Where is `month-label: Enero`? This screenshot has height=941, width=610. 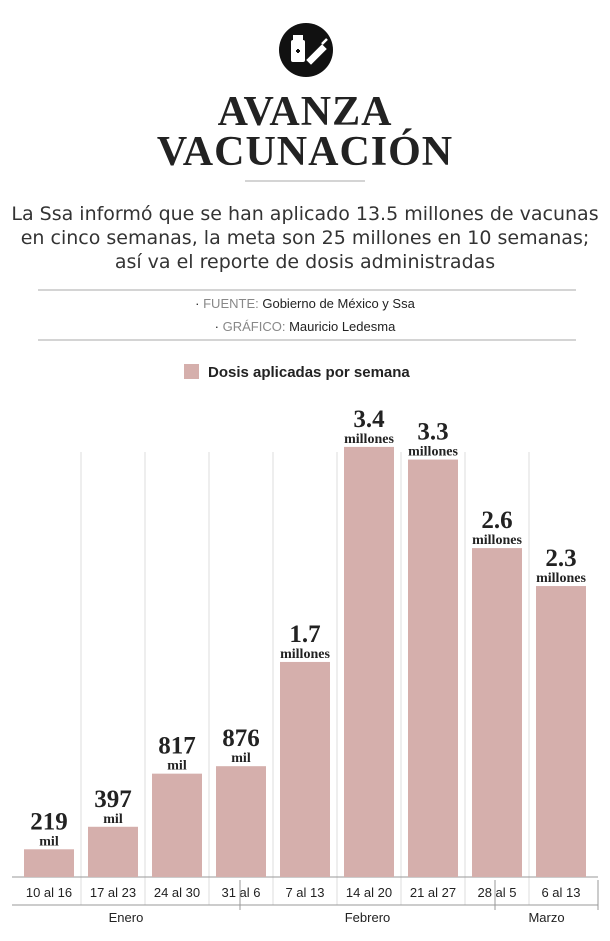
month-label: Enero is located at coordinates (126, 917).